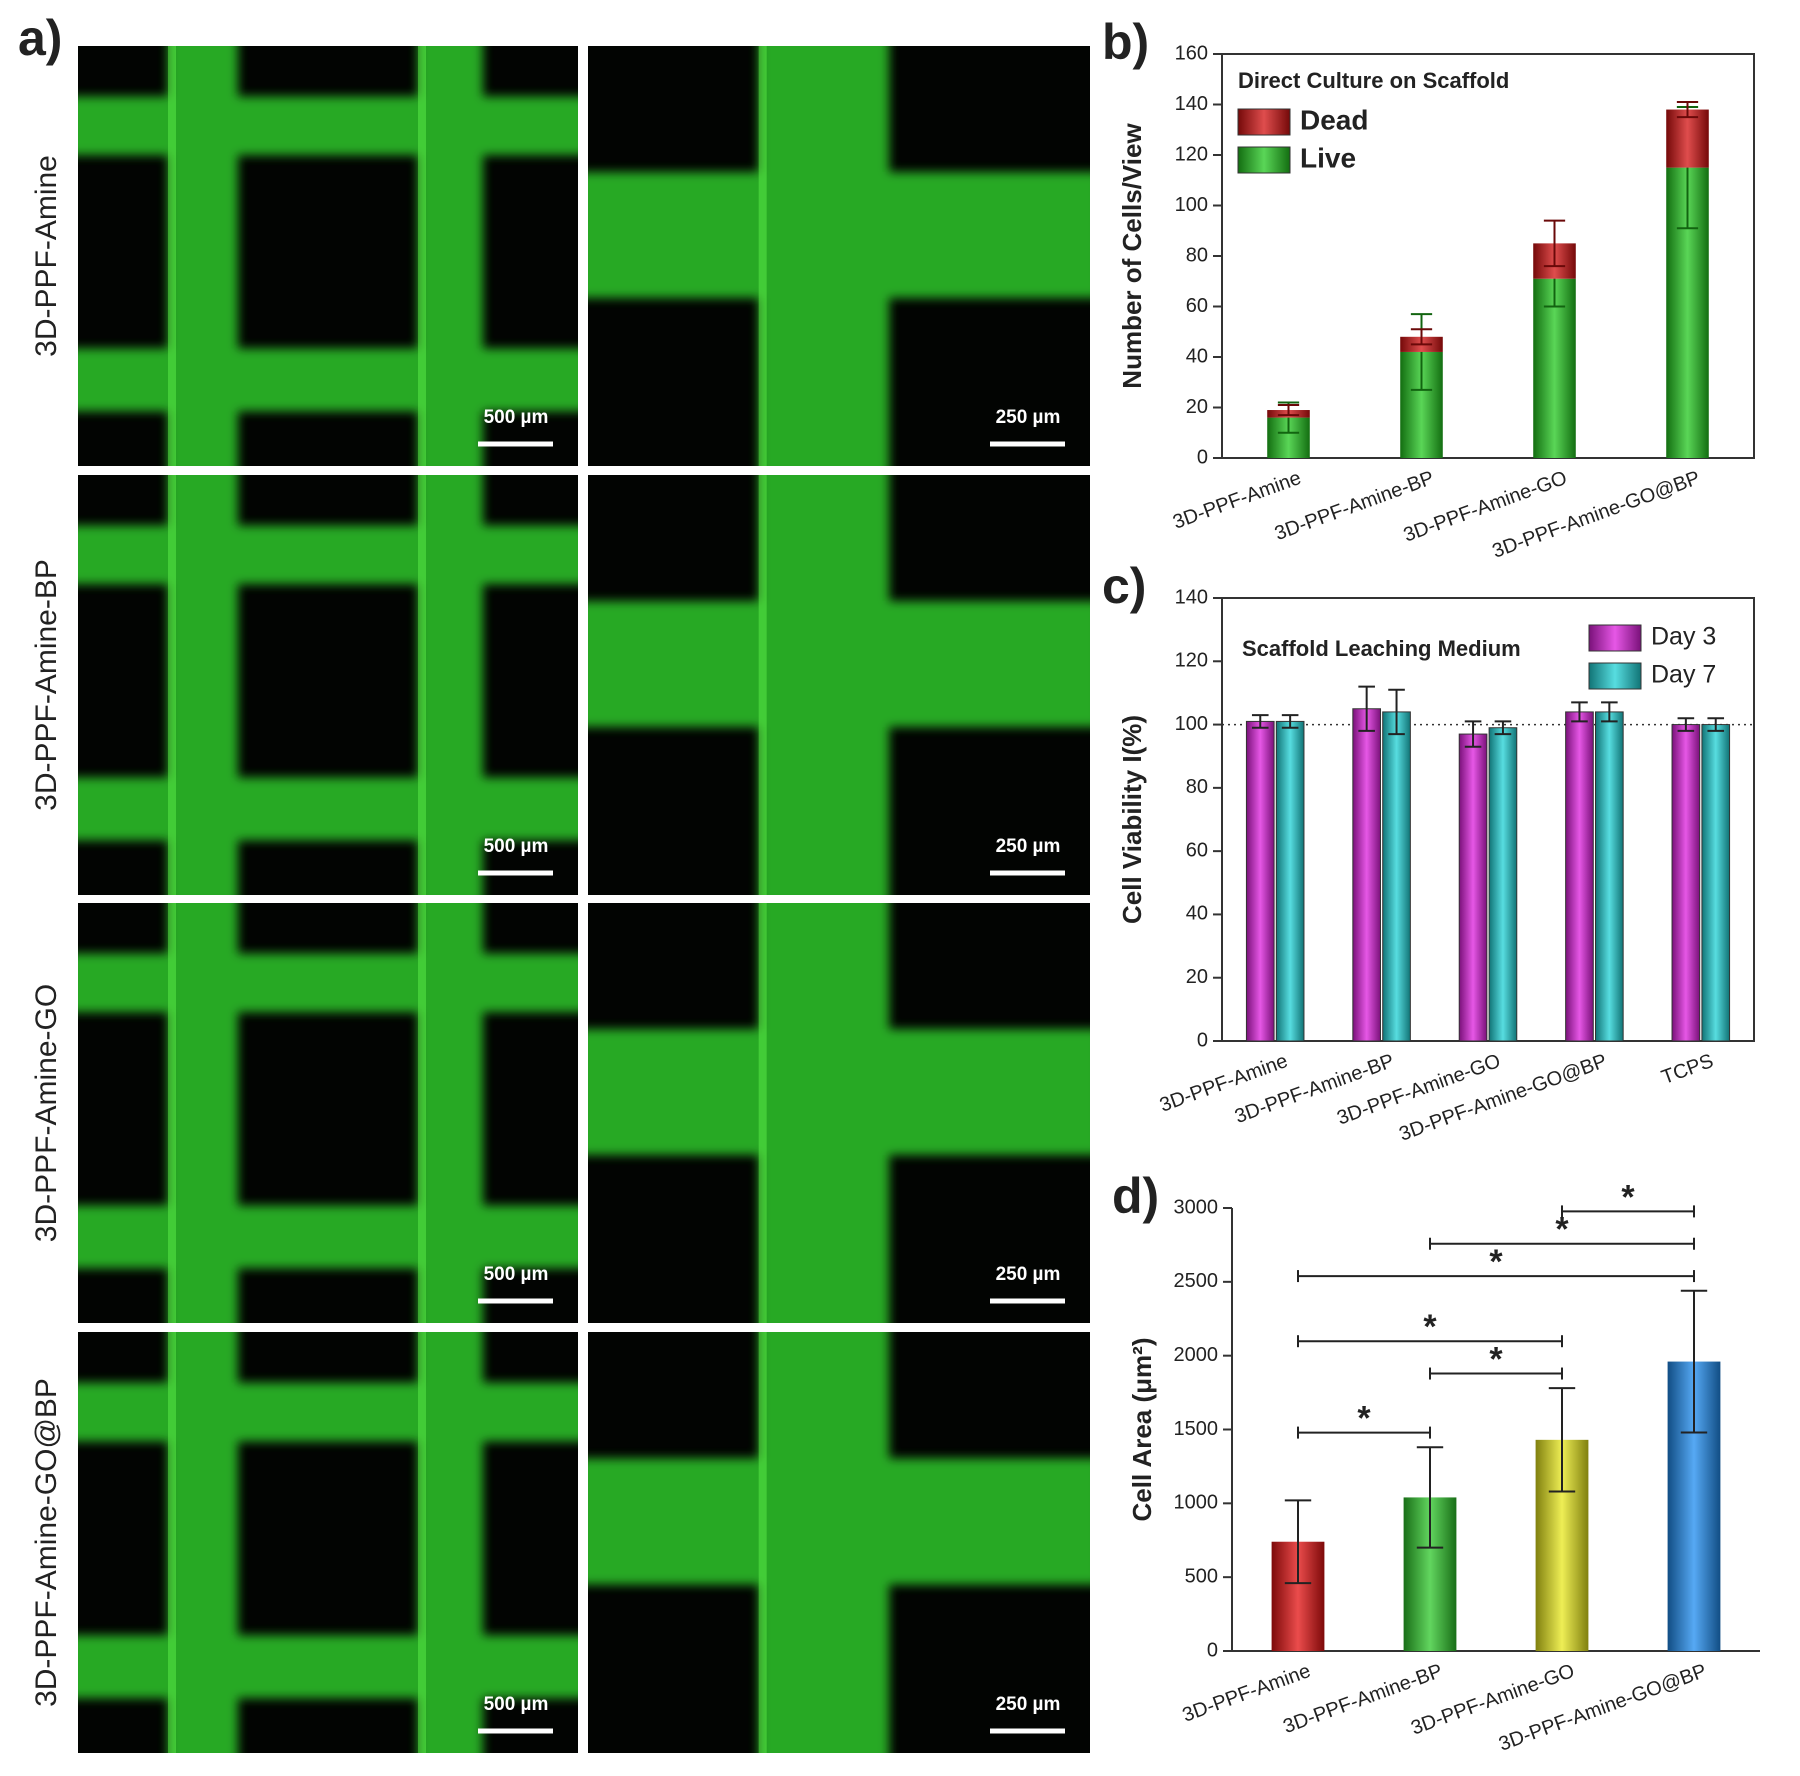  I want to click on y-axis-label: Cell Viability I(%), so click(1132, 819).